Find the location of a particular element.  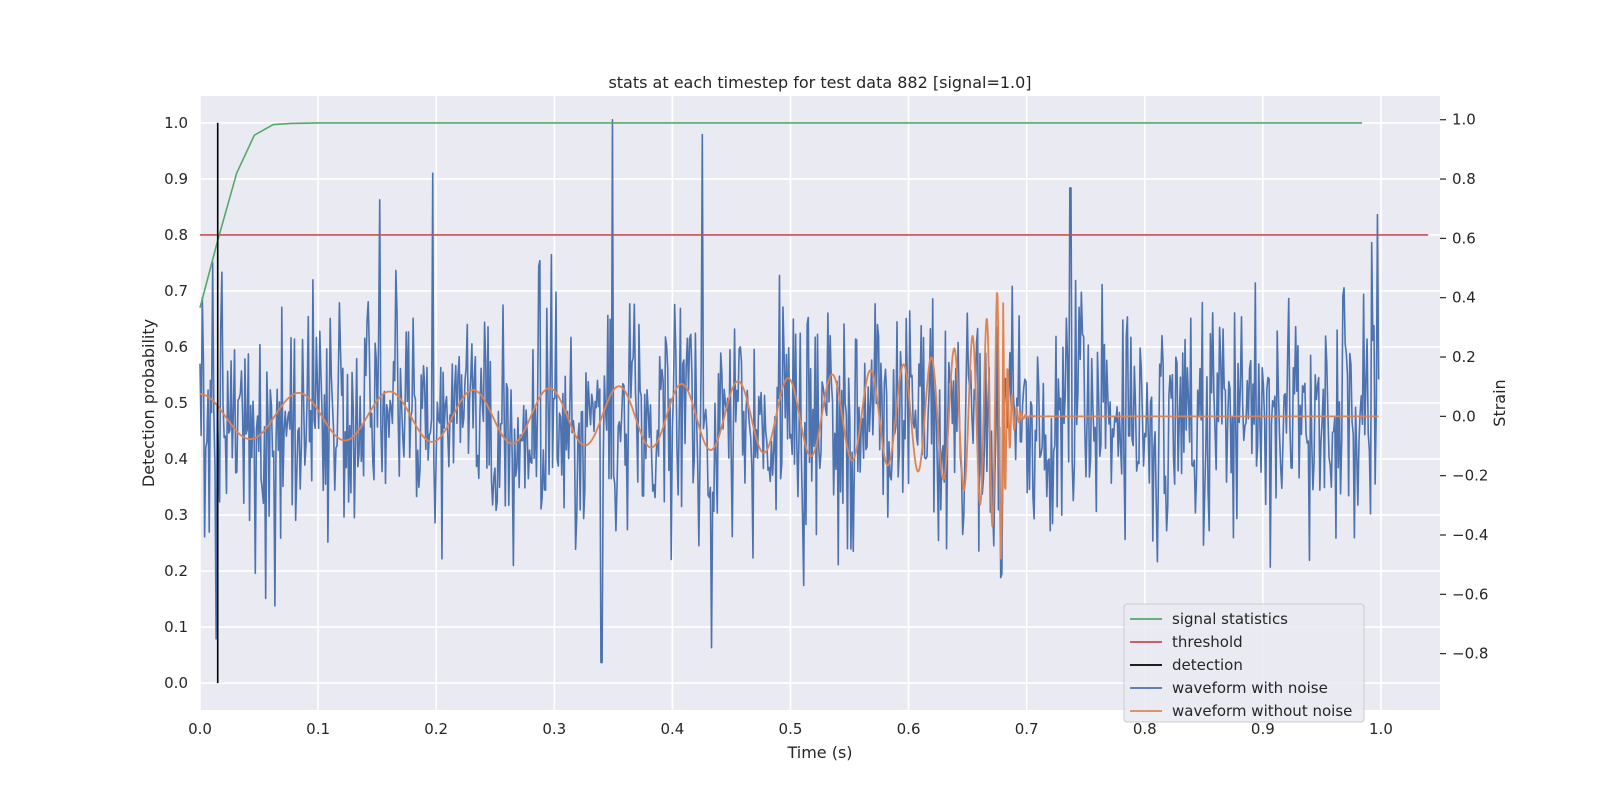

y-tick-label: 0.3 is located at coordinates (176, 515).